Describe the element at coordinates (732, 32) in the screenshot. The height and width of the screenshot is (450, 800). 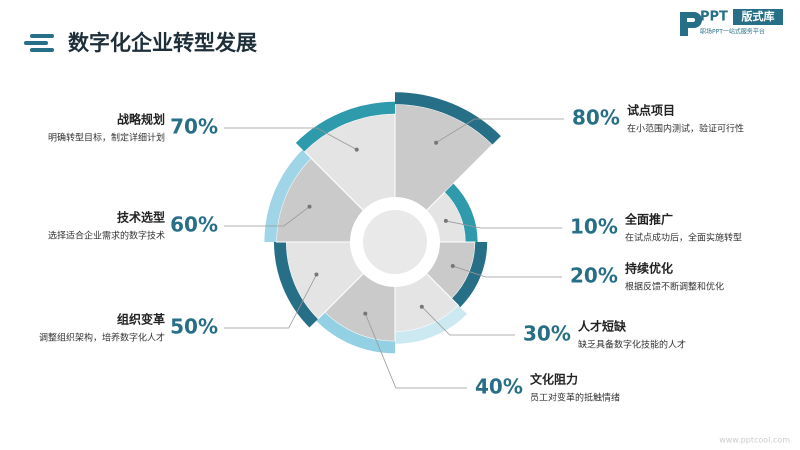
I see `slogan: 职场PPT一站式服务平台` at that location.